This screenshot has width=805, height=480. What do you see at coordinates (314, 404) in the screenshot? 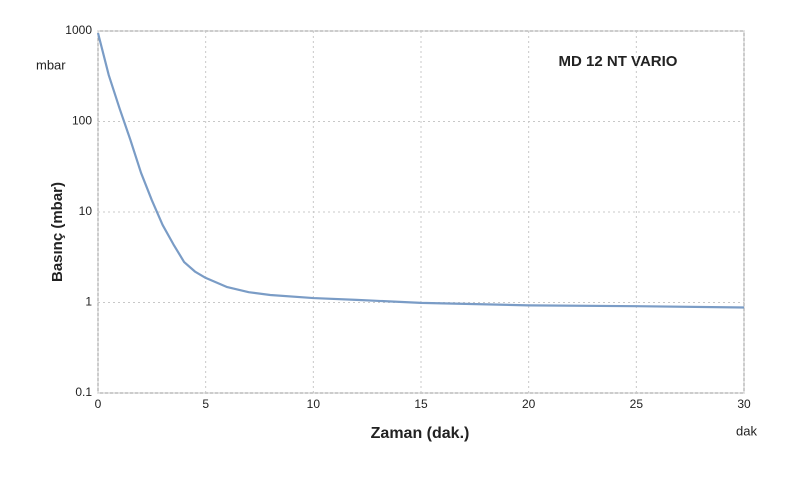
I see `x-tick-label: 10` at bounding box center [314, 404].